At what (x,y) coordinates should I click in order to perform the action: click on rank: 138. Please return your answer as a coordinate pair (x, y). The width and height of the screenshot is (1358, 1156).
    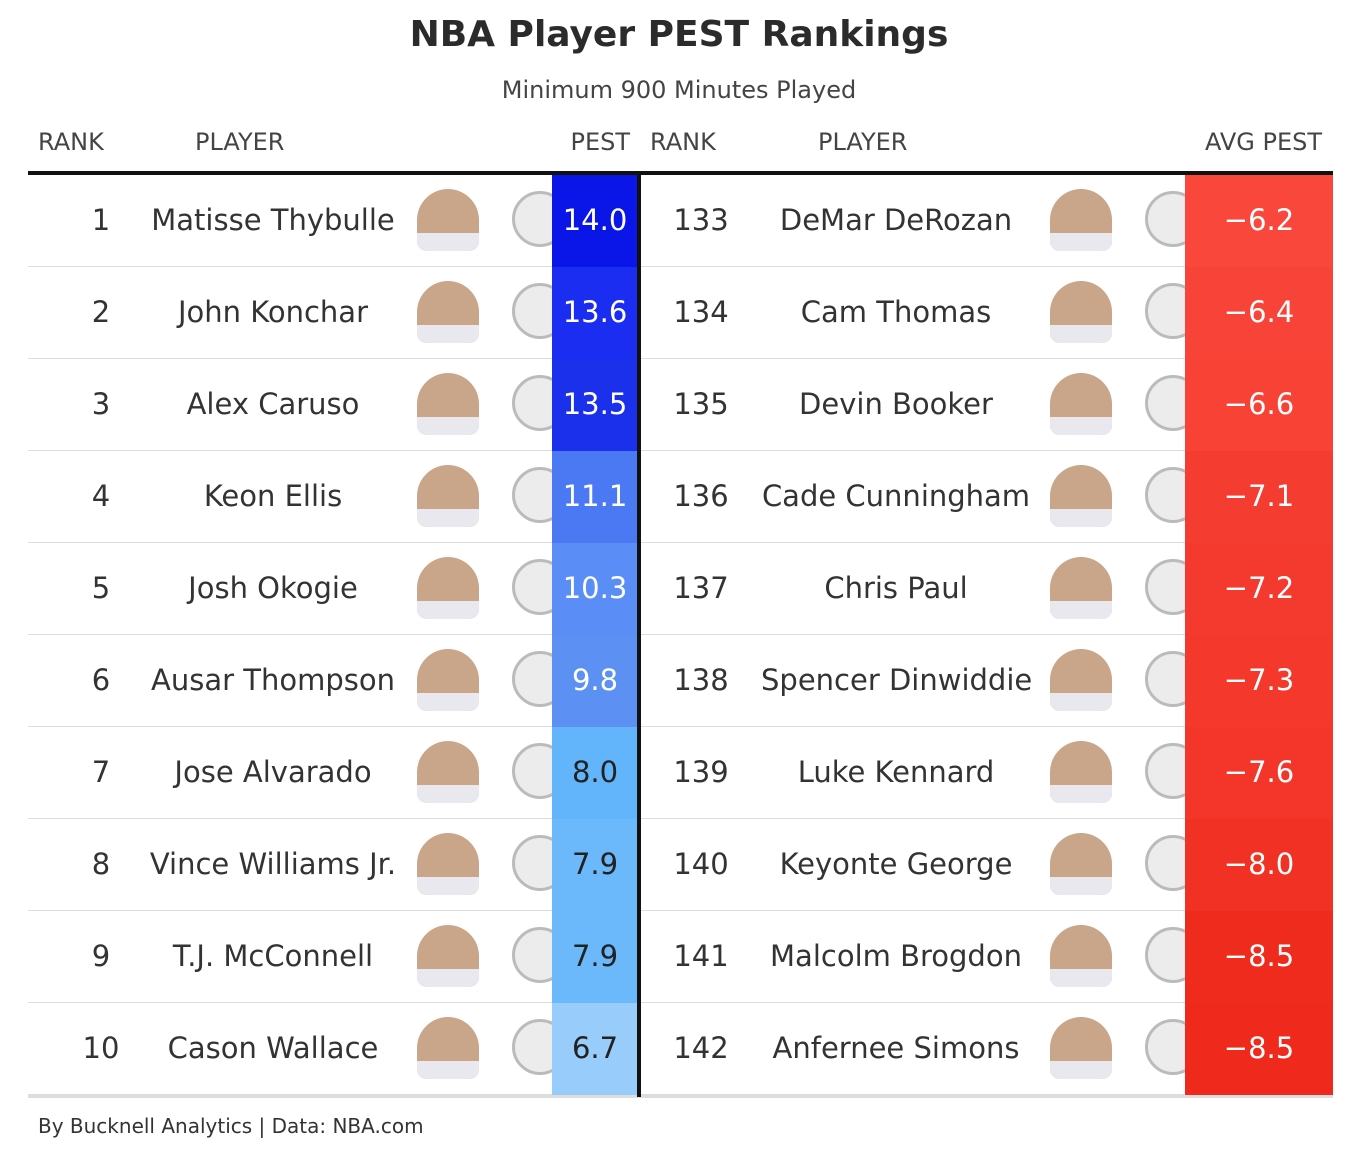
    Looking at the image, I should click on (701, 680).